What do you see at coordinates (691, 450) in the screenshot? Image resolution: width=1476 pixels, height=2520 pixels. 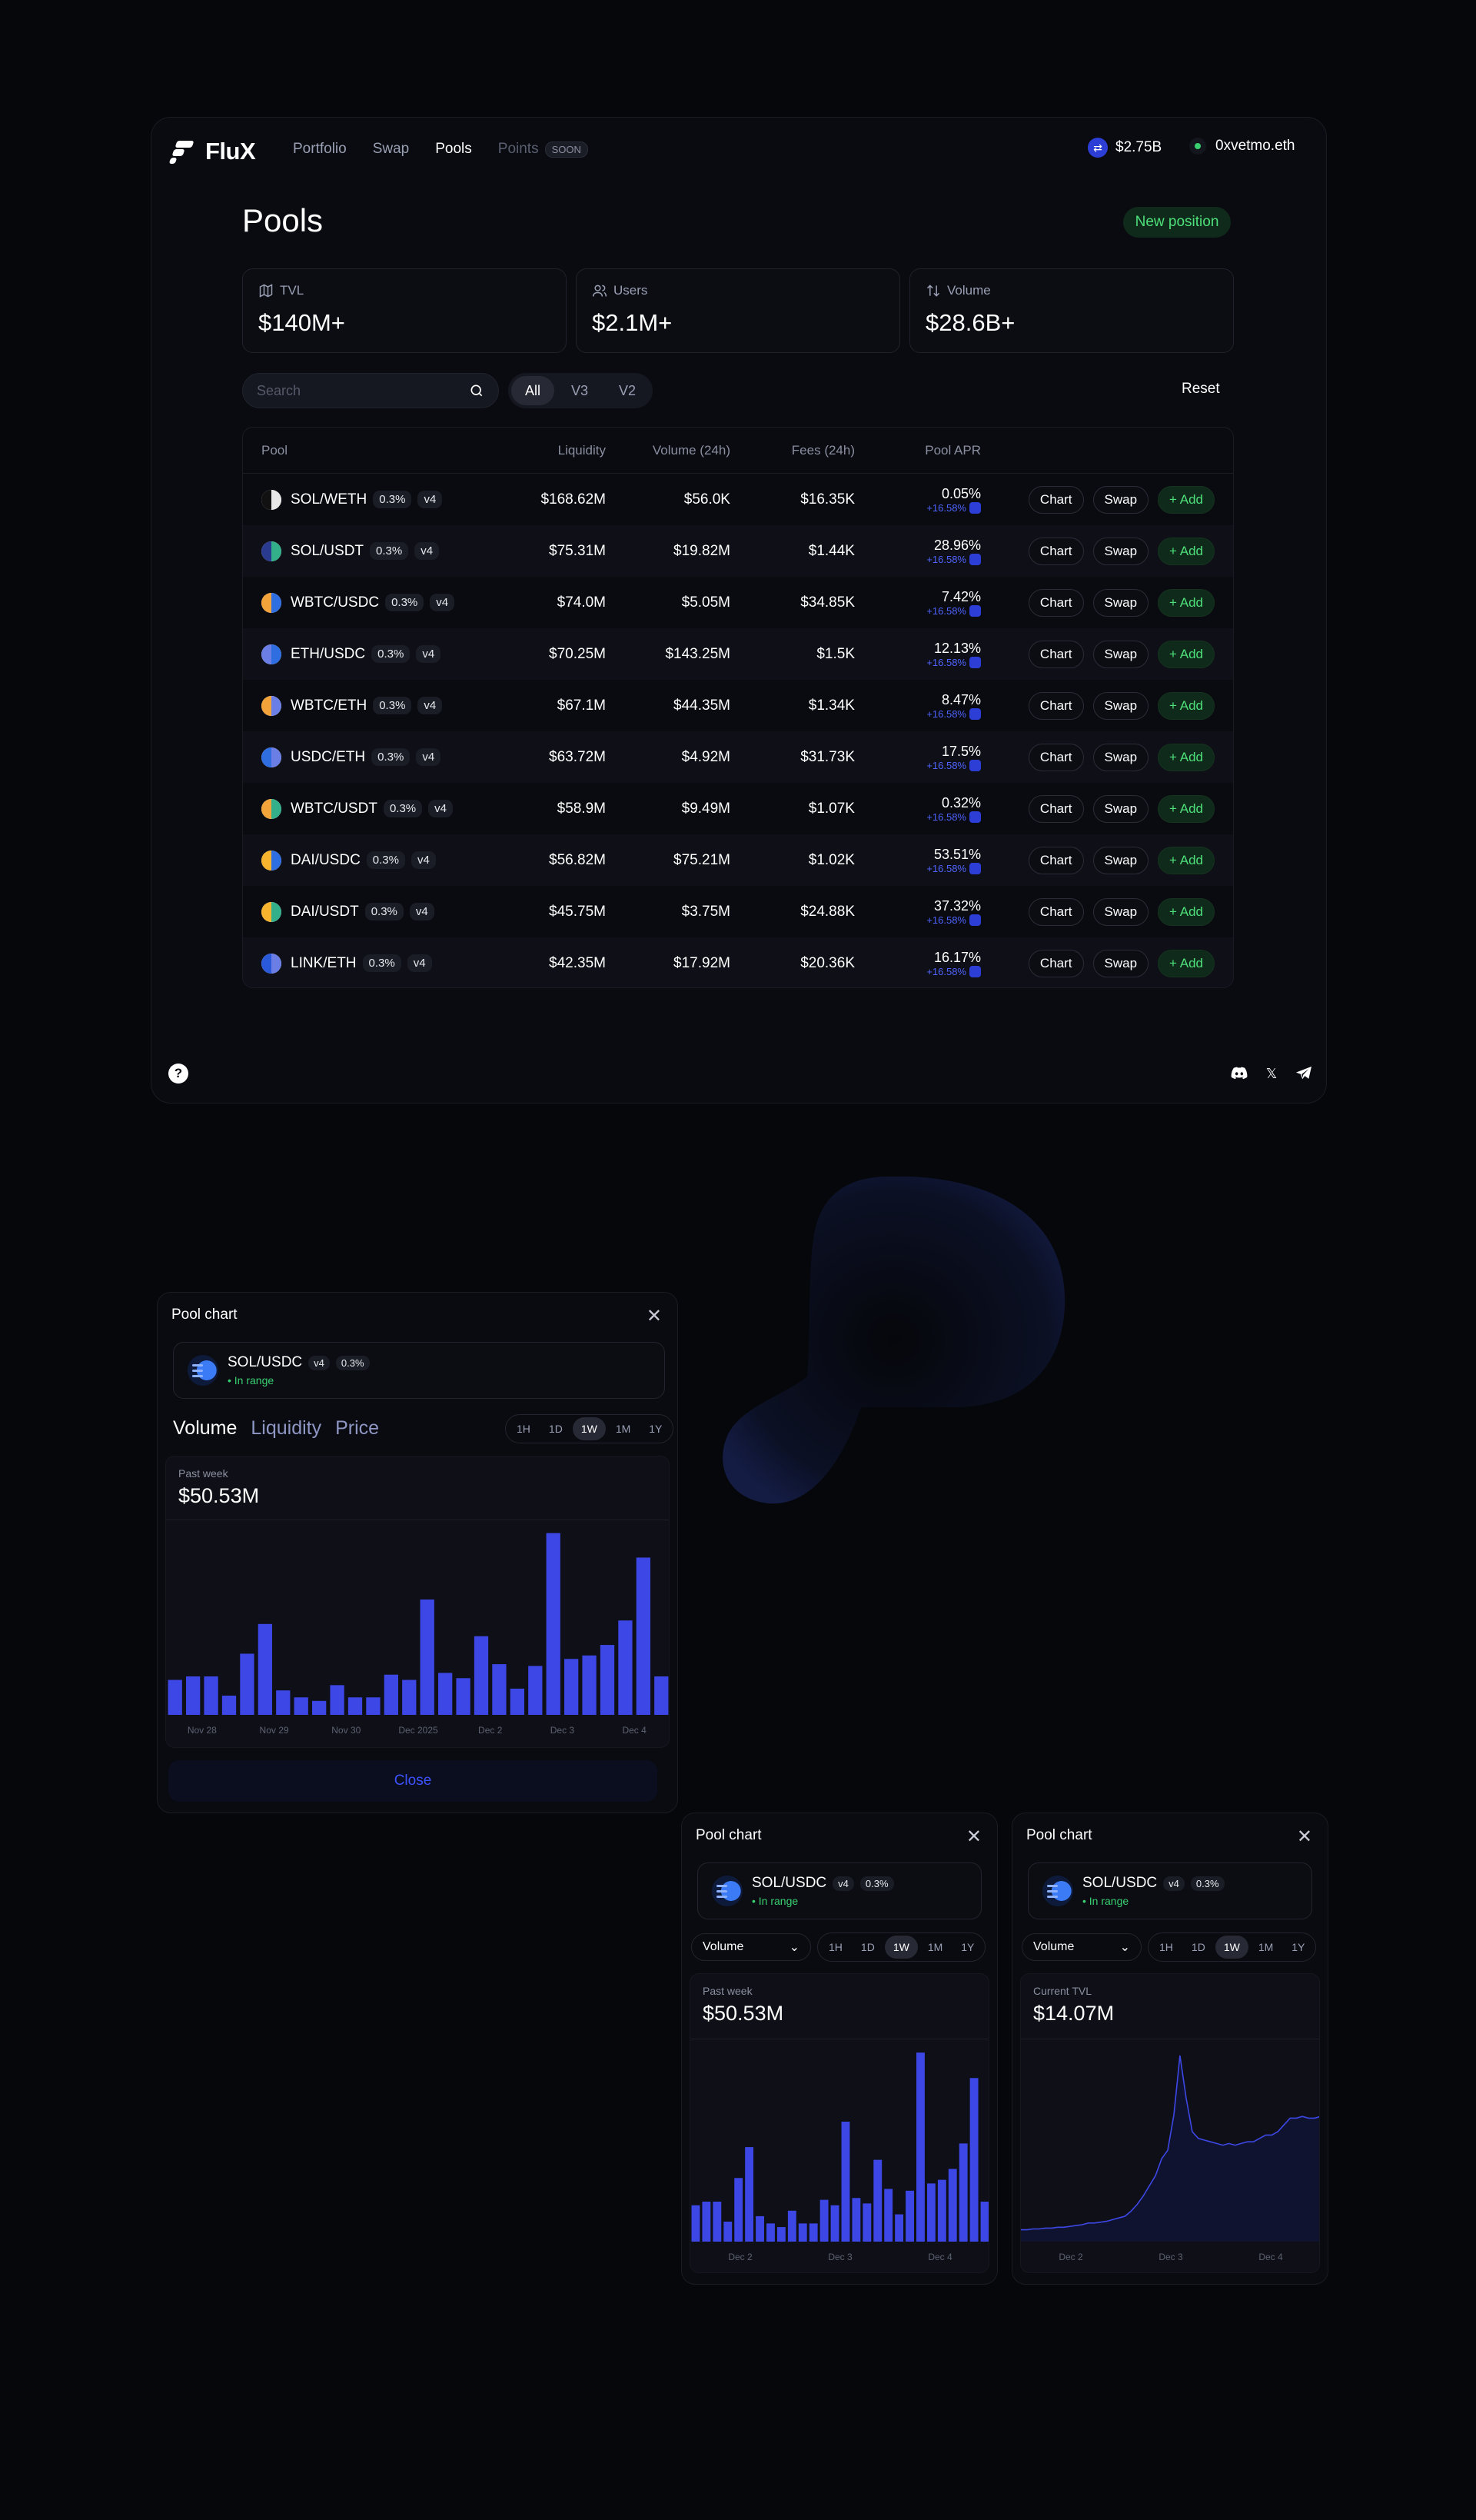 I see `header-volume: Volume (24h)` at bounding box center [691, 450].